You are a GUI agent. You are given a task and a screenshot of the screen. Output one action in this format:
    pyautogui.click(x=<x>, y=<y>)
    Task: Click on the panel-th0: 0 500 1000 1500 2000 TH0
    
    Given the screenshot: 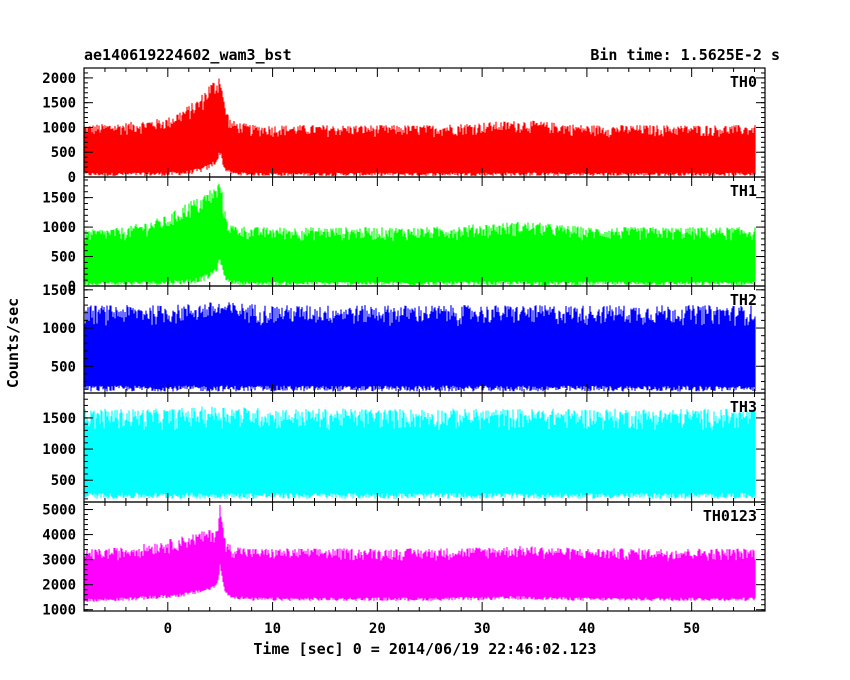 What is the action you would take?
    pyautogui.click(x=404, y=126)
    